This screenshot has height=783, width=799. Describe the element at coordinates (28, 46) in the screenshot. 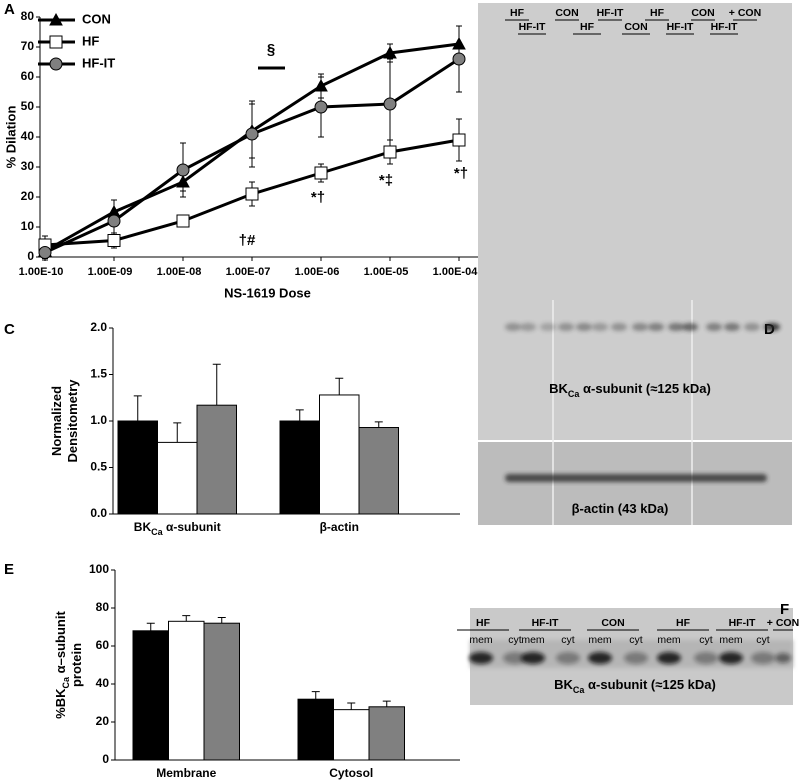

I see `y-tick-label: 70` at that location.